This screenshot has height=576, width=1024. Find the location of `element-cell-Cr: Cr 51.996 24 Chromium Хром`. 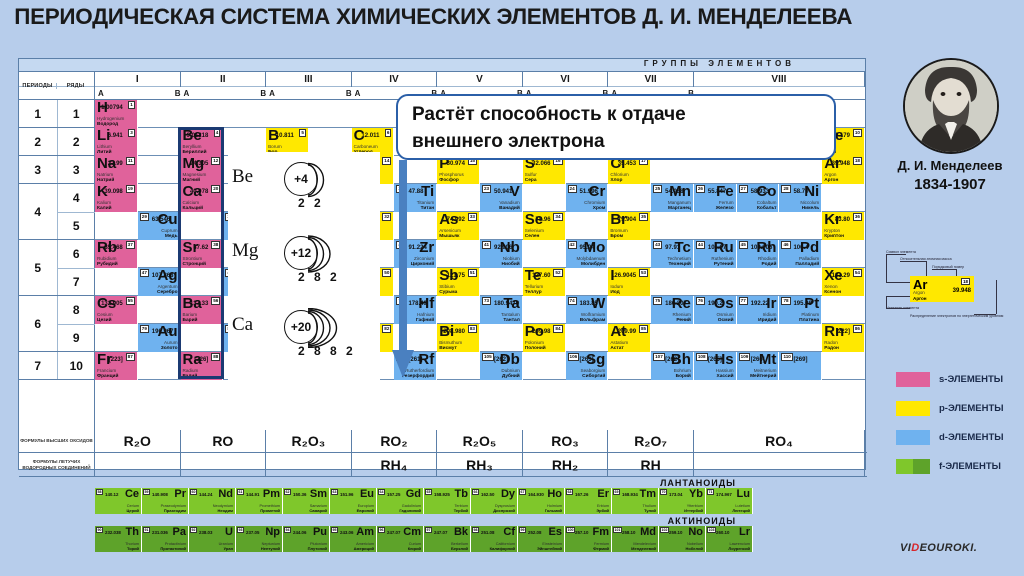

element-cell-Cr: Cr 51.996 24 Chromium Хром is located at coordinates (587, 198).